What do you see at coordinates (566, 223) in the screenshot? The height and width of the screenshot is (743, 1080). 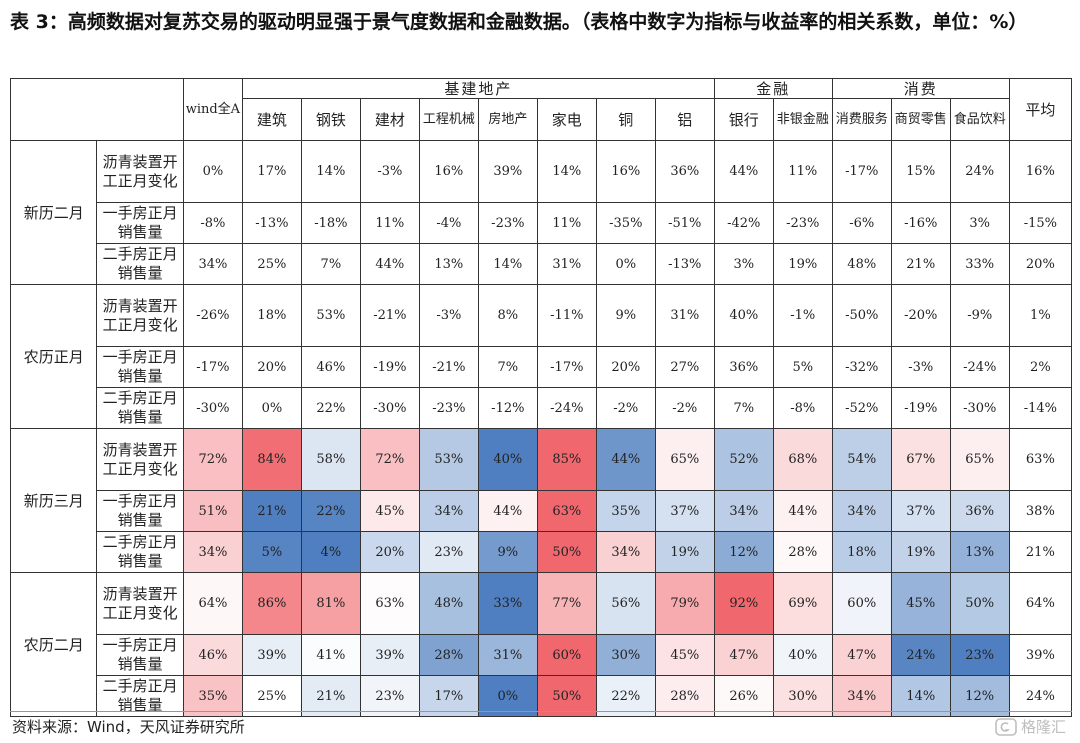 I see `value-cell: 11%` at bounding box center [566, 223].